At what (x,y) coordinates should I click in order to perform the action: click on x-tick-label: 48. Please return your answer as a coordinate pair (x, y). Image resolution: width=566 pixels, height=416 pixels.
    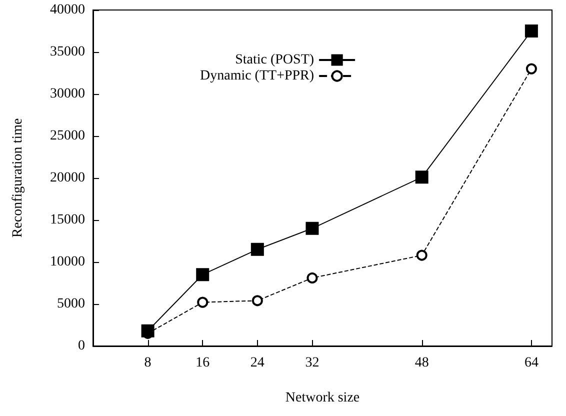
    Looking at the image, I should click on (421, 363).